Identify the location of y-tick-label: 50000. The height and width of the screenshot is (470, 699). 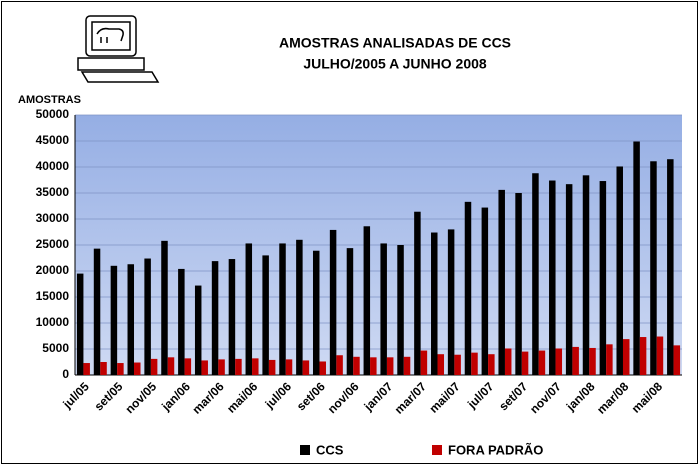
(53, 114).